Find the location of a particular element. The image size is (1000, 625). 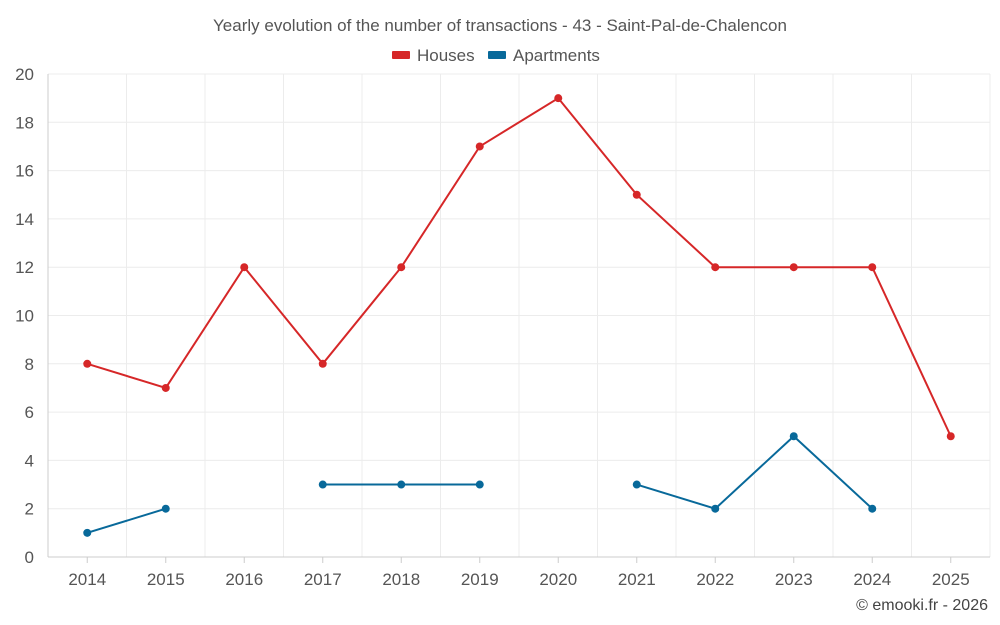

y-tick-label: 12 is located at coordinates (24, 267).